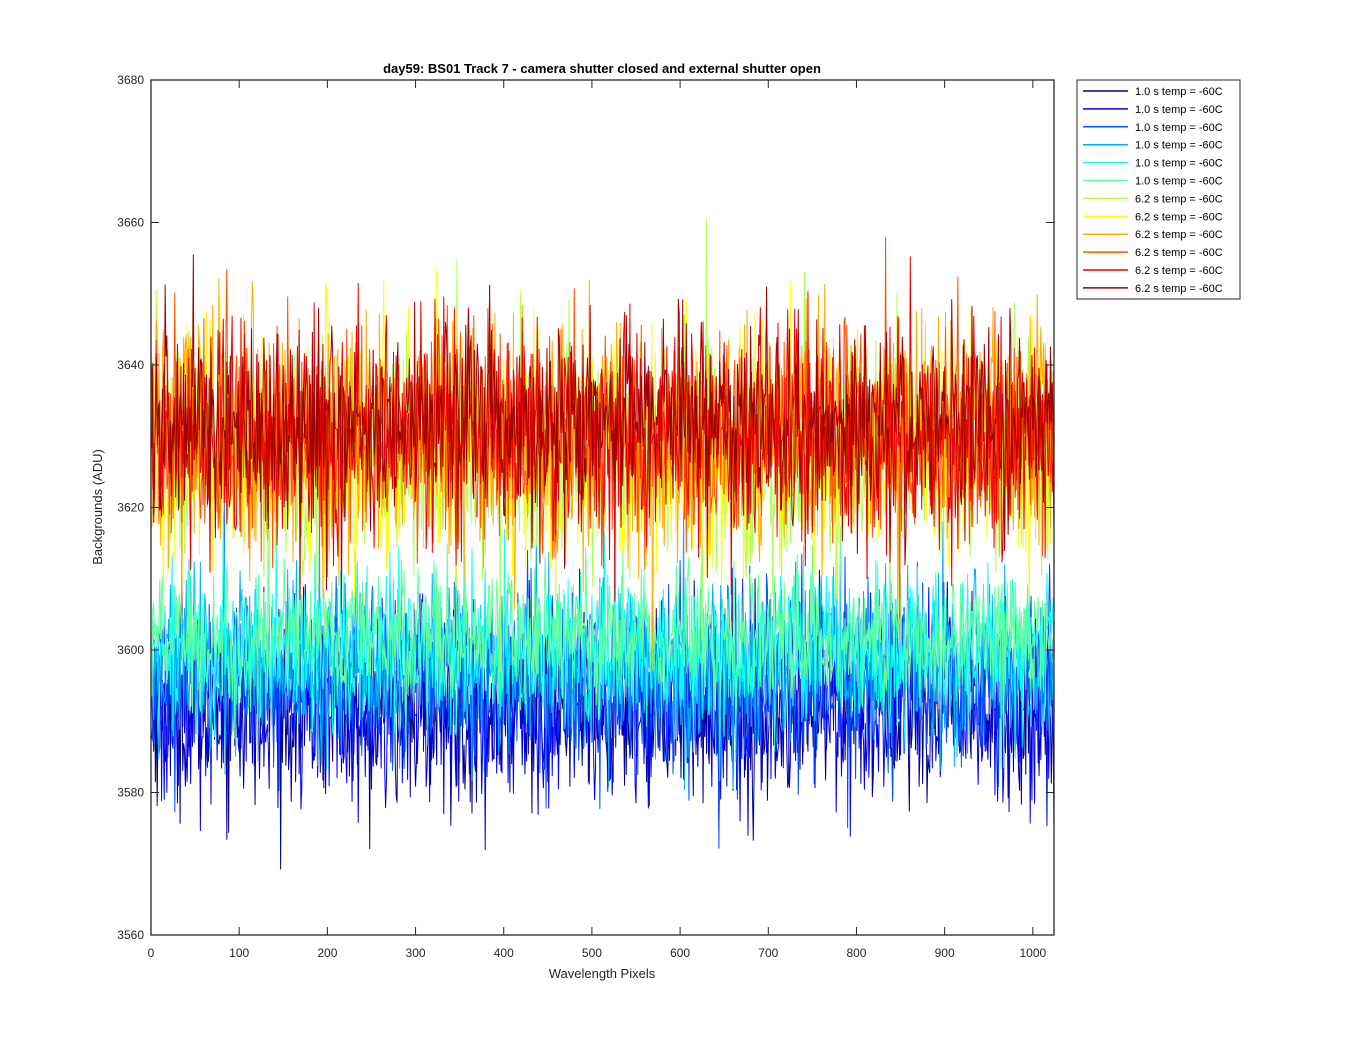  Describe the element at coordinates (151, 953) in the screenshot. I see `x-tick-label: 0` at that location.